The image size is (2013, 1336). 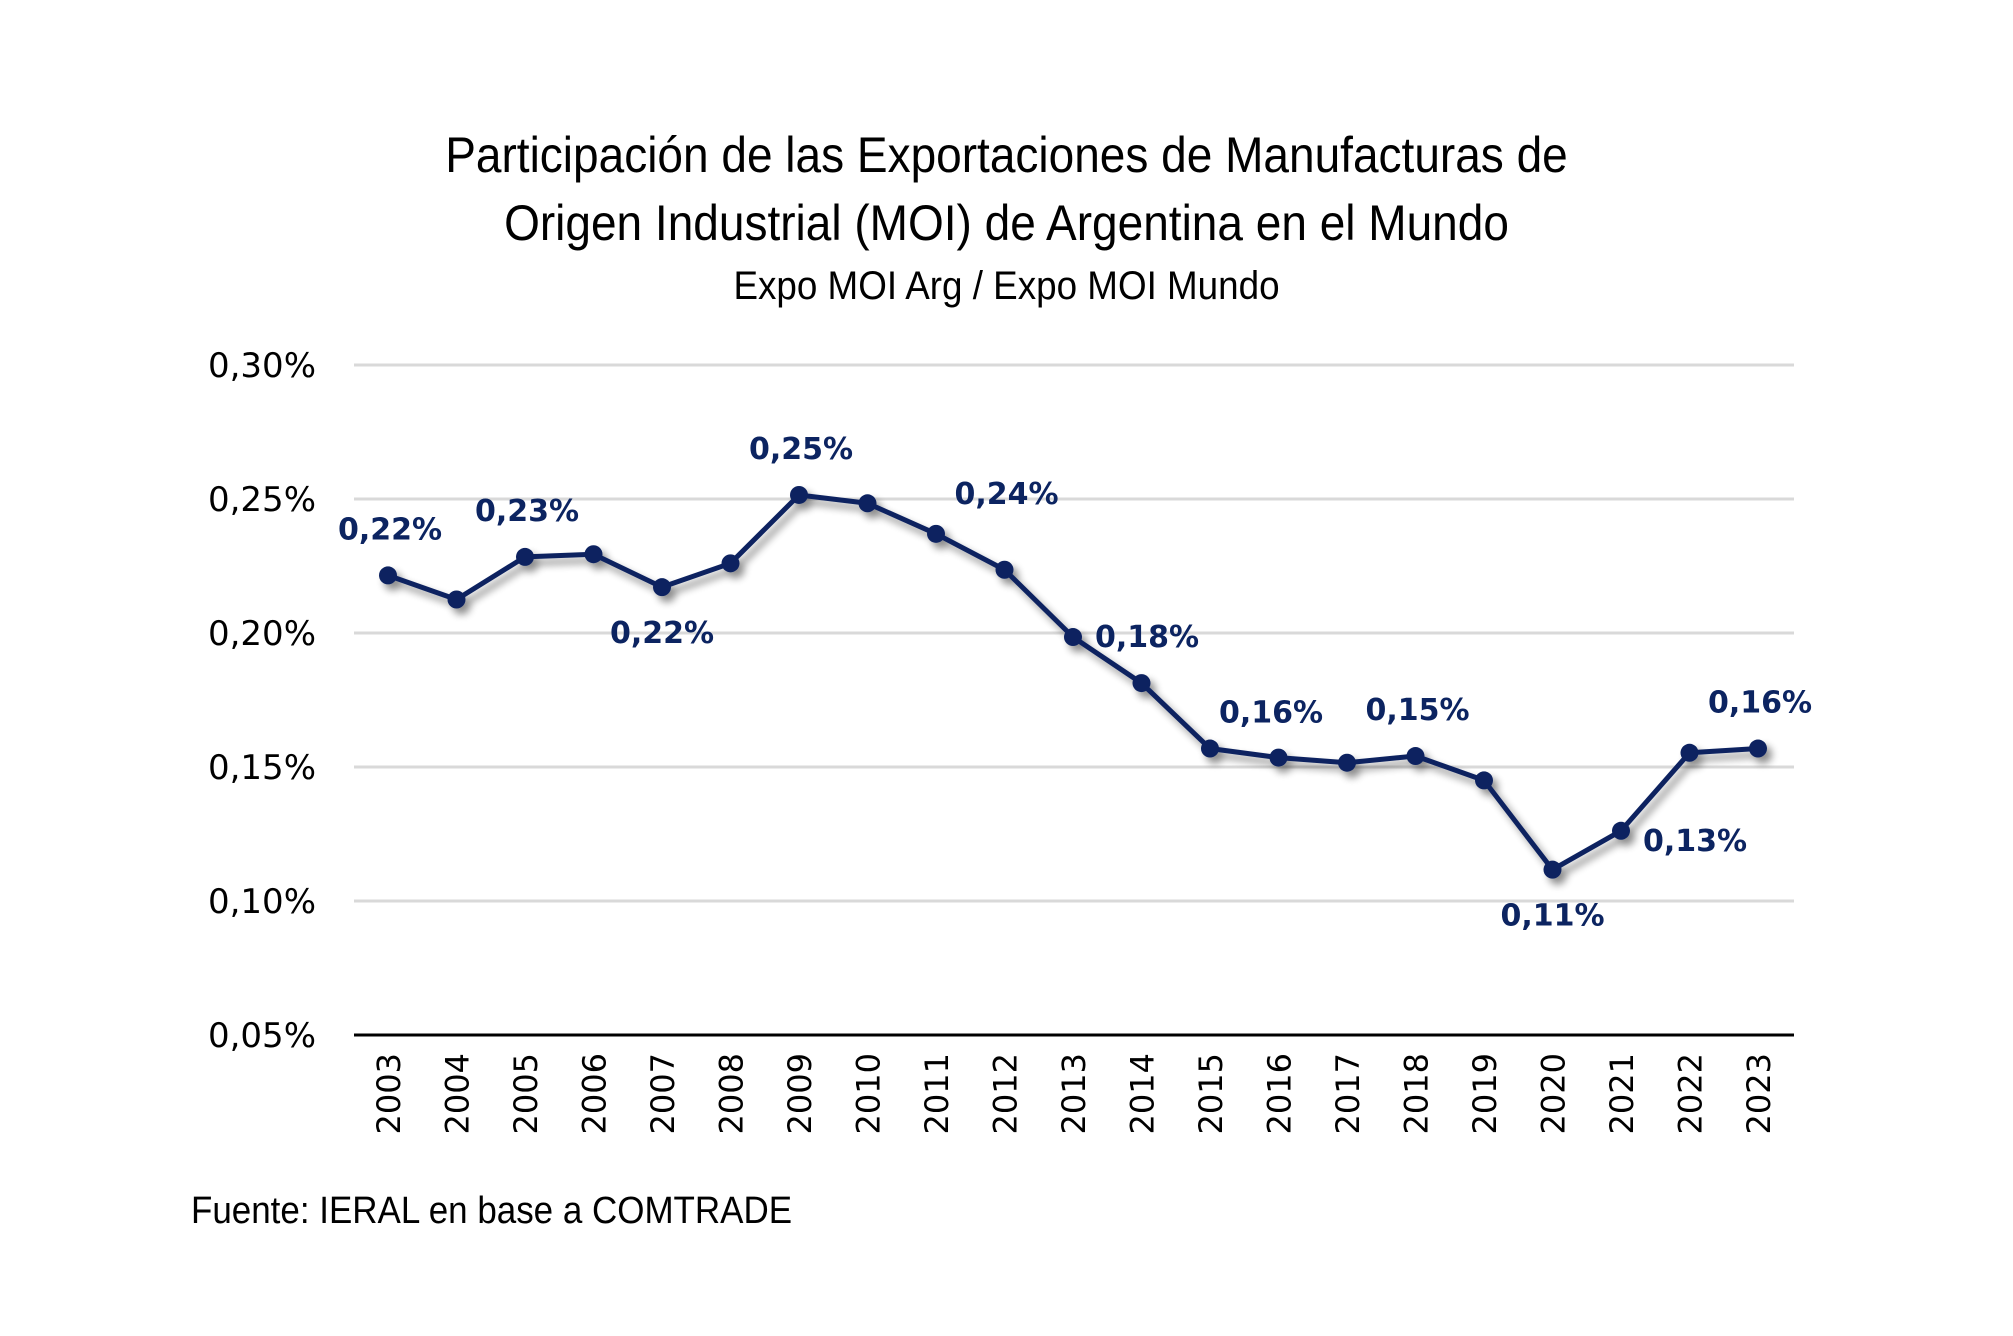 I want to click on x-tick-label: 2013, so click(x=1074, y=1093).